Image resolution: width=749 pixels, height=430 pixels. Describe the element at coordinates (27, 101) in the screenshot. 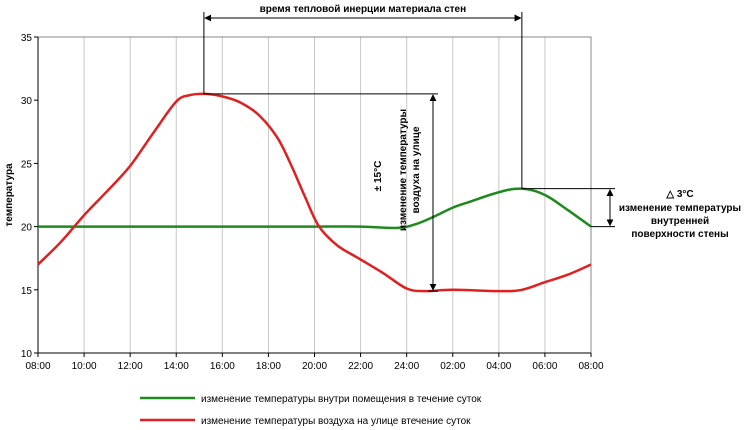

I see `y-tick-label: 30` at that location.